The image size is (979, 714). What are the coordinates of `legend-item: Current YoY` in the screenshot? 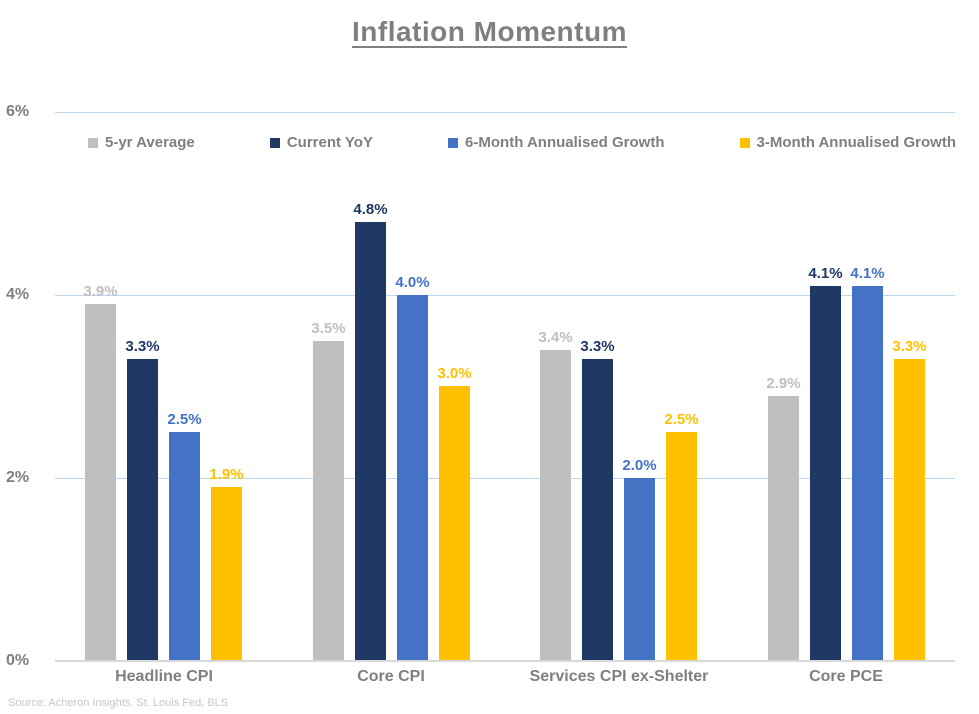 It's located at (321, 142).